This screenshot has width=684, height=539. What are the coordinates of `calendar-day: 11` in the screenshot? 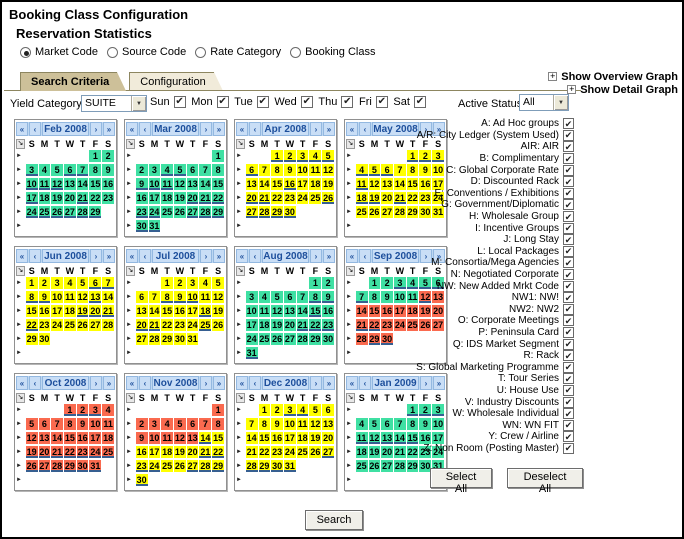 It's located at (361, 184).